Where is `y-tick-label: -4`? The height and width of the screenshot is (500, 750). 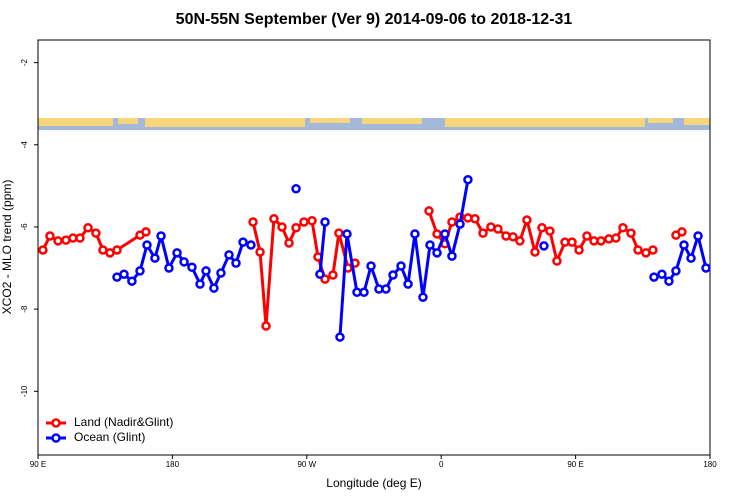 y-tick-label: -4 is located at coordinates (24, 145).